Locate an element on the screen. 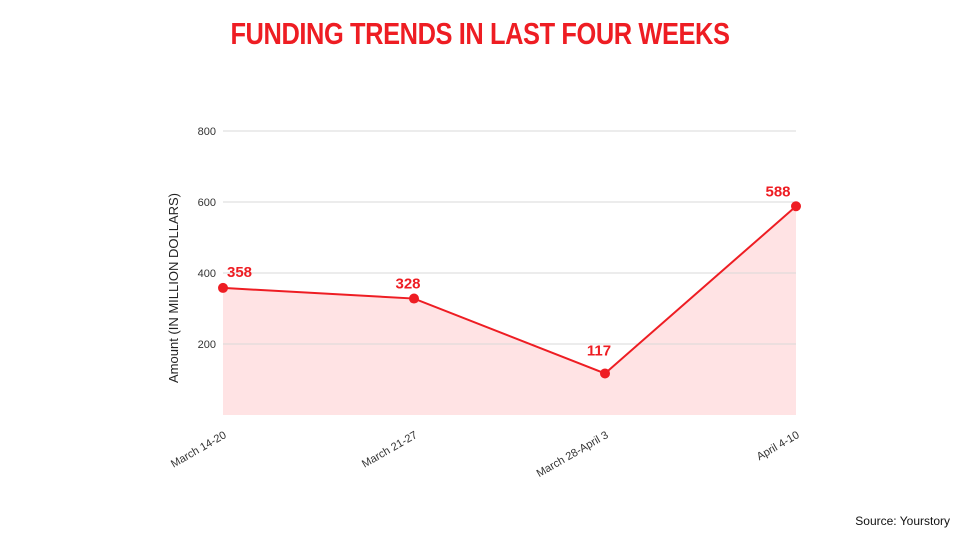  x-tick-label: March 28-April 3 is located at coordinates (573, 454).